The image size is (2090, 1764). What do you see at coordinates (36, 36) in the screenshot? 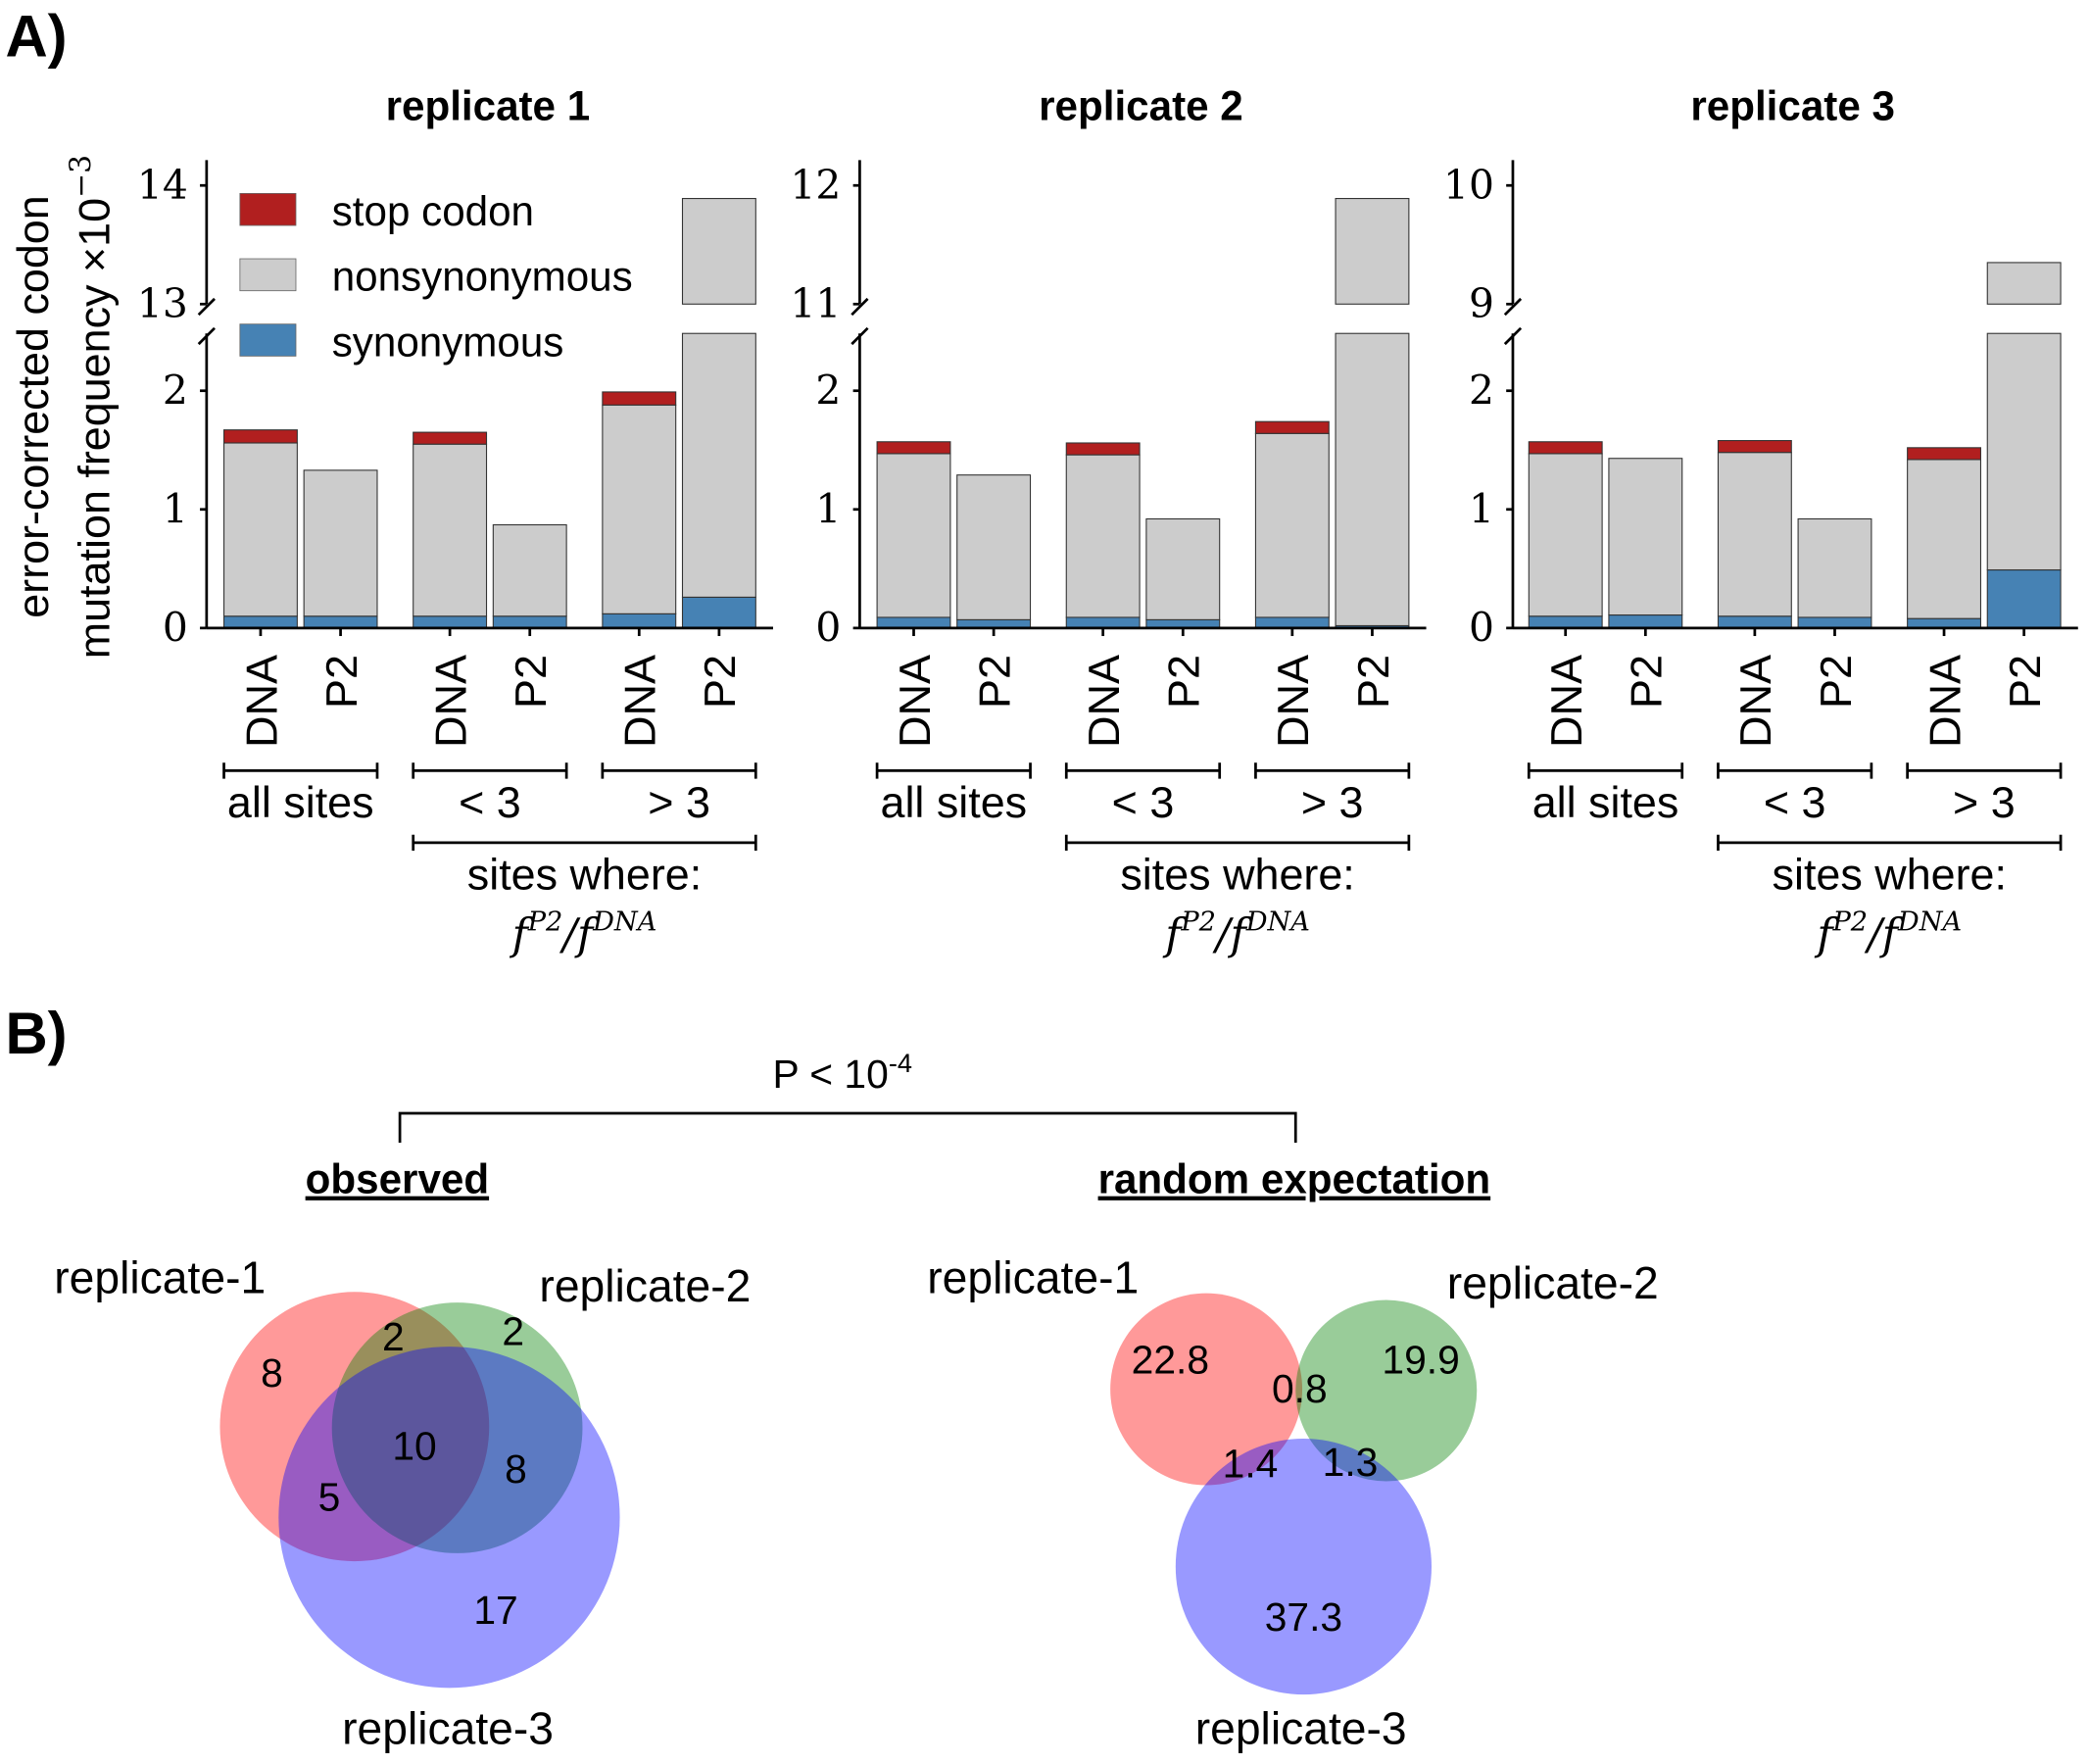
I see `panel-a-label: A)` at bounding box center [36, 36].